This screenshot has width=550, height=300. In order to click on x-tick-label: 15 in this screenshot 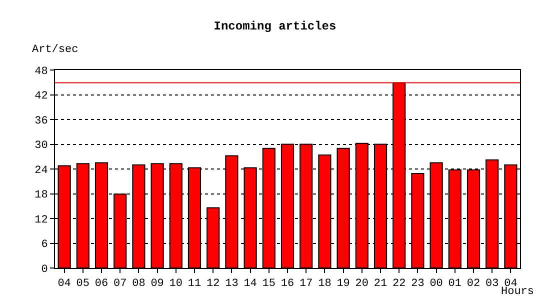, I will do `click(269, 284)`.